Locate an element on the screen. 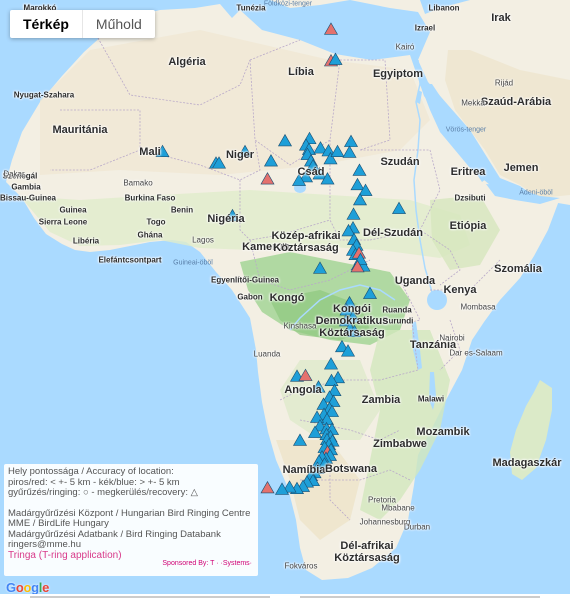  map-type-separator is located at coordinates (82, 24).